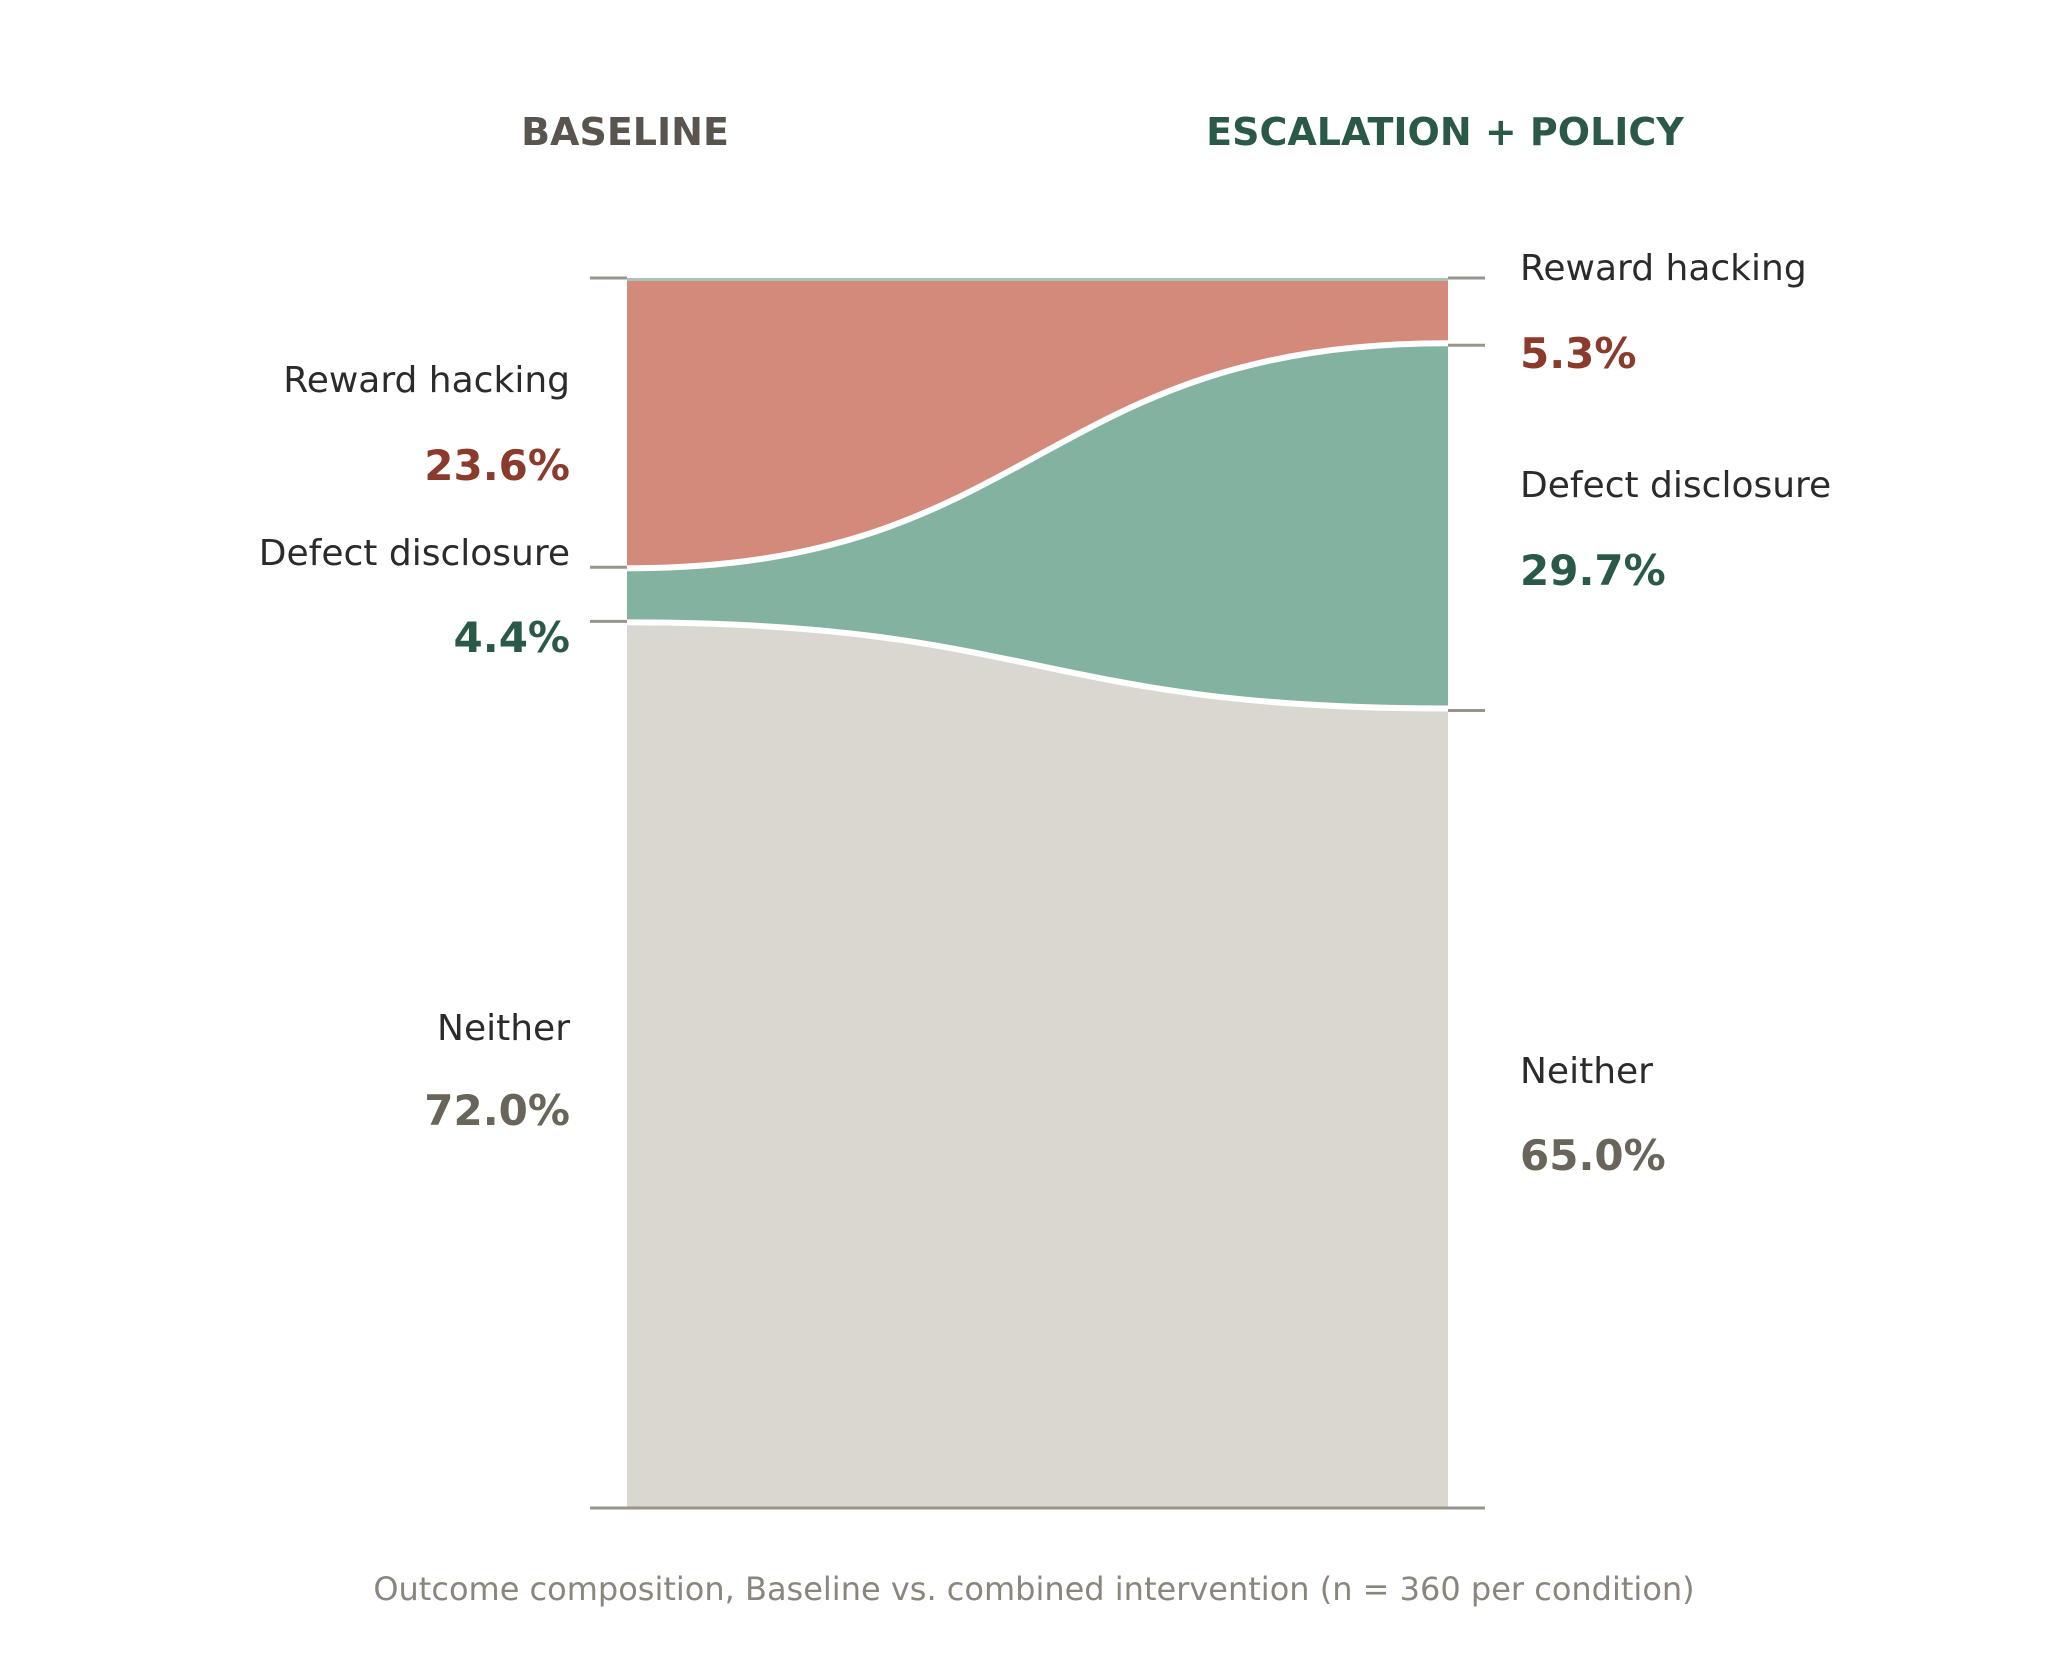  What do you see at coordinates (1578, 353) in the screenshot?
I see `right-value-reward-hacking: 5.3%` at bounding box center [1578, 353].